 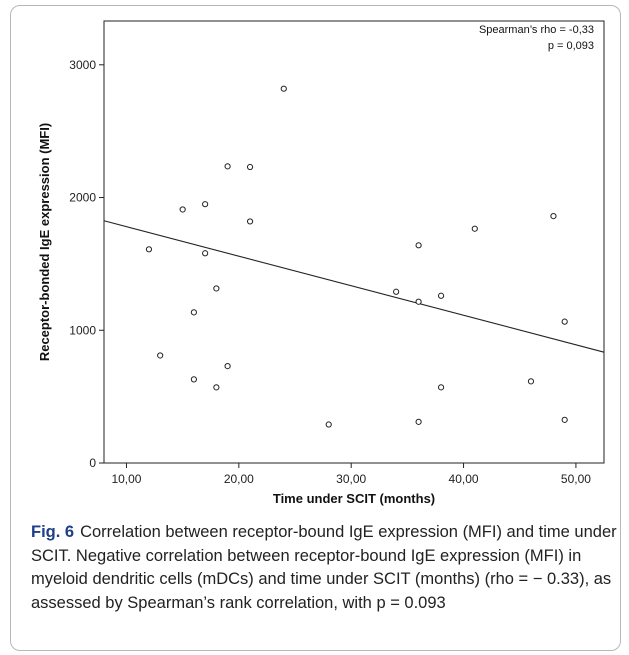 I want to click on y-tick-label: 3000, so click(x=82, y=65).